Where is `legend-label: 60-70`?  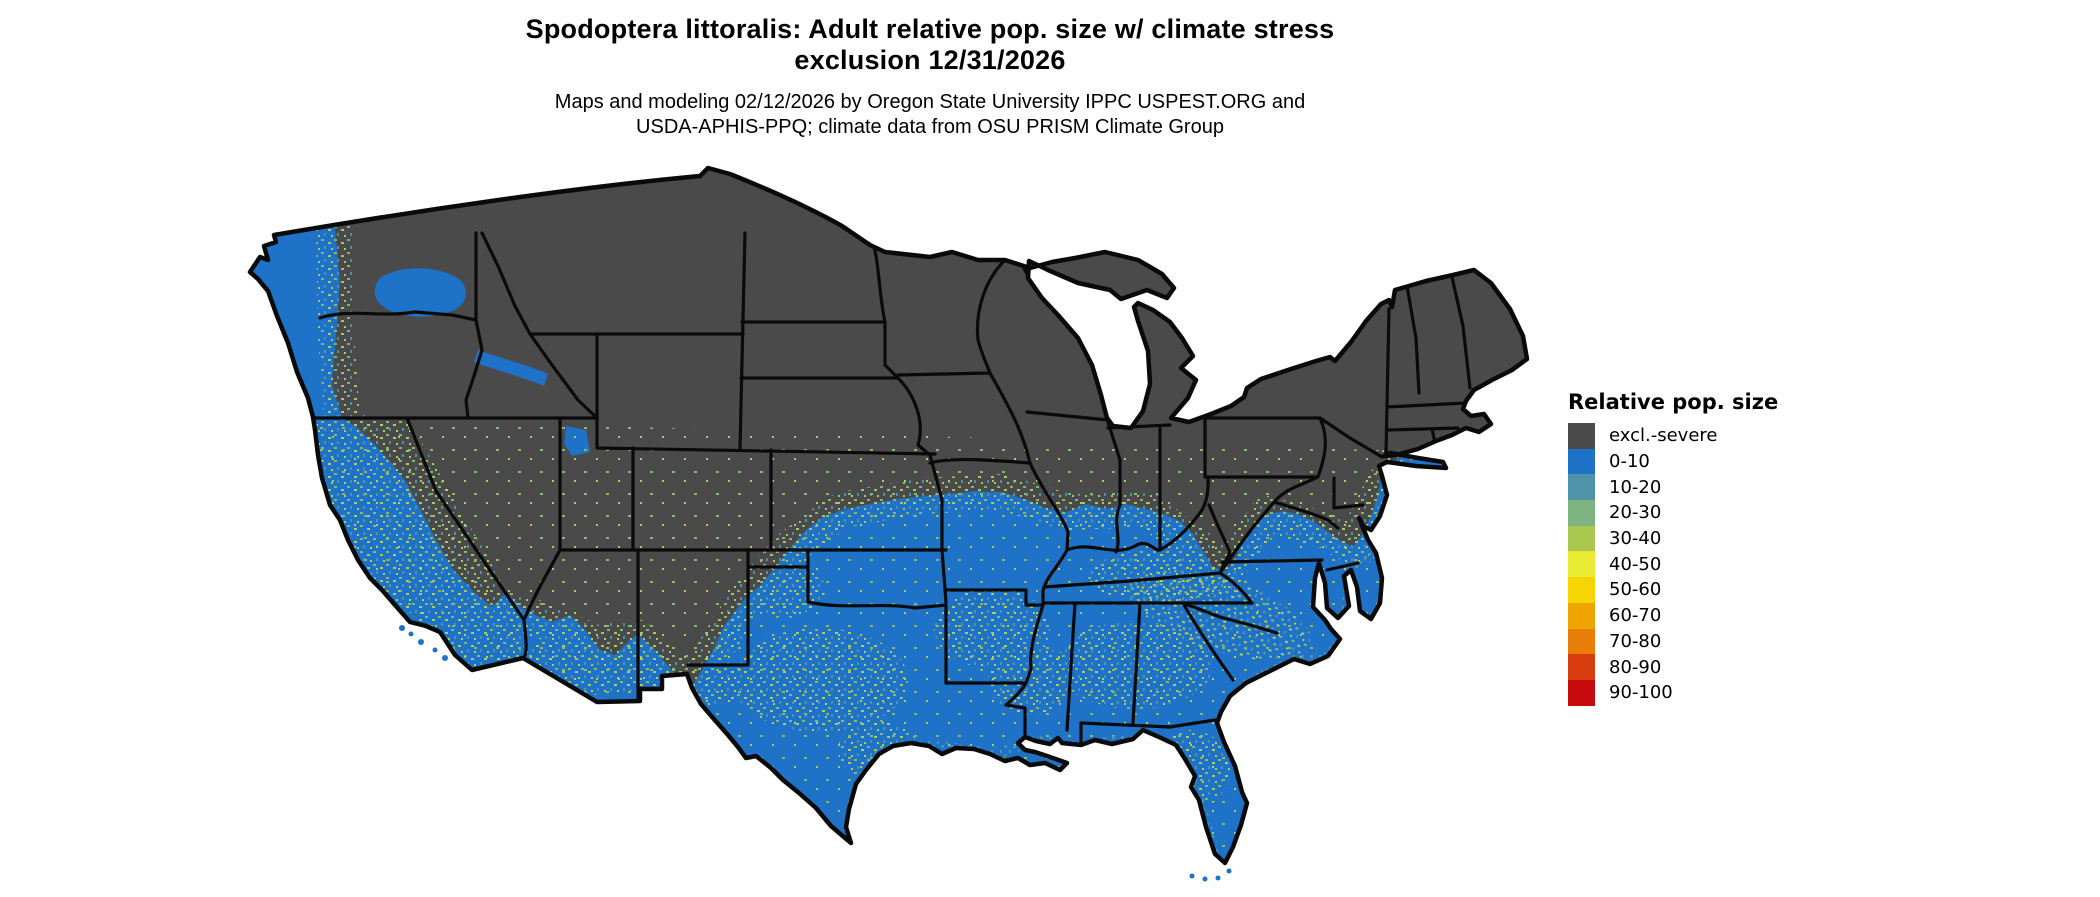
legend-label: 60-70 is located at coordinates (1635, 616).